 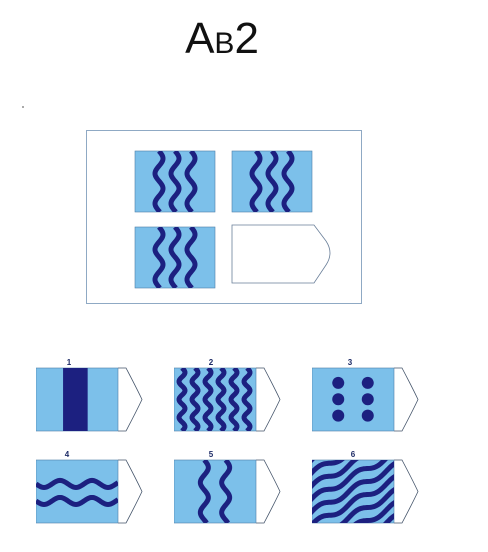 I want to click on answer-option-6: 6, so click(x=366, y=488).